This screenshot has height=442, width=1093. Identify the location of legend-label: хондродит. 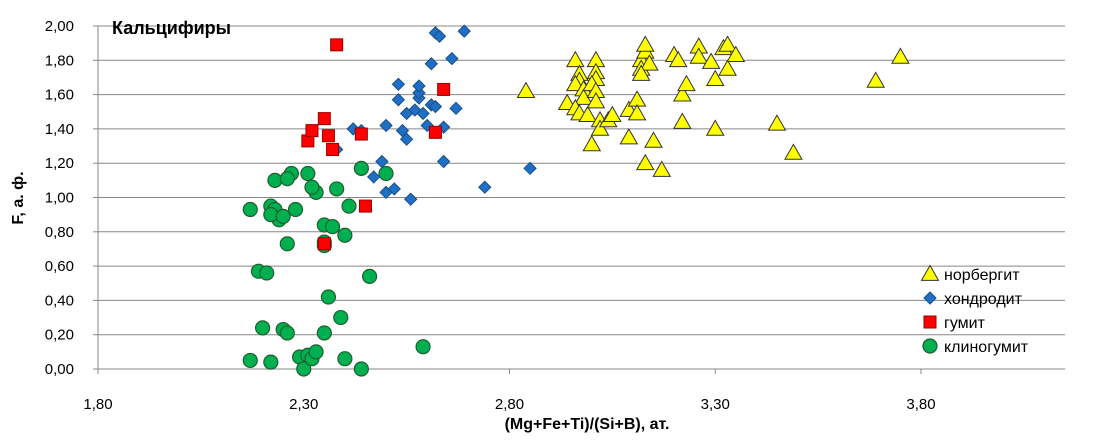
(983, 299).